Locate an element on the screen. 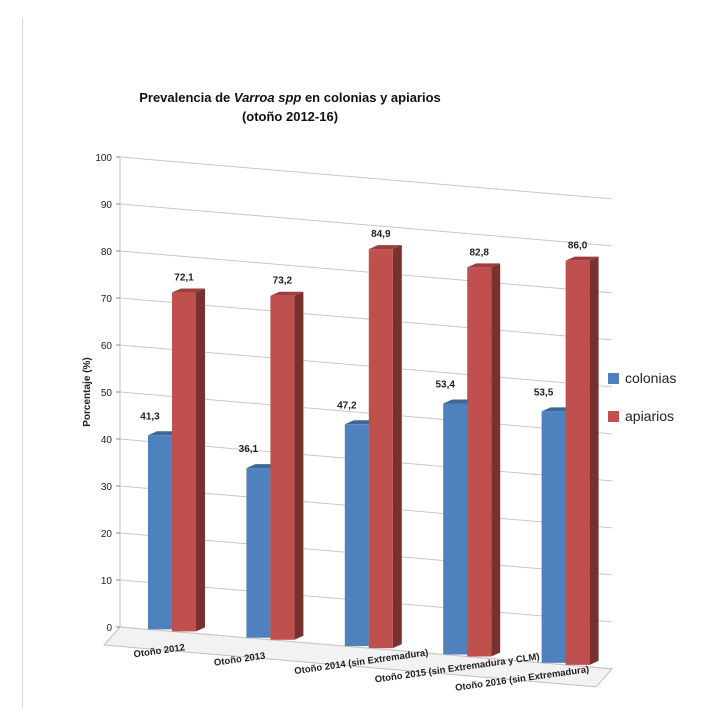 This screenshot has height=726, width=723. legend-swatch-apiarios is located at coordinates (613, 416).